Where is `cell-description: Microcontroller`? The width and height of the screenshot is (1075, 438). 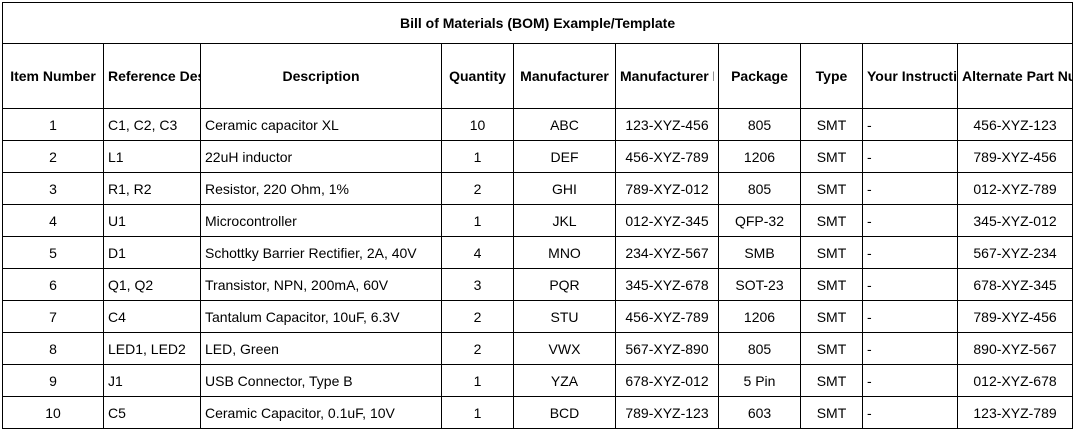 cell-description: Microcontroller is located at coordinates (321, 220).